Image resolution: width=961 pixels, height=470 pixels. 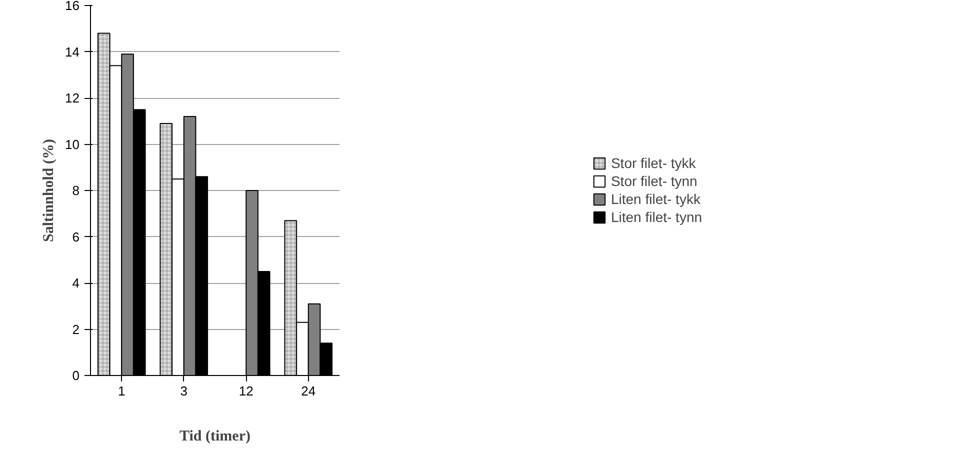 What do you see at coordinates (72, 52) in the screenshot?
I see `y-tick-label: 14` at bounding box center [72, 52].